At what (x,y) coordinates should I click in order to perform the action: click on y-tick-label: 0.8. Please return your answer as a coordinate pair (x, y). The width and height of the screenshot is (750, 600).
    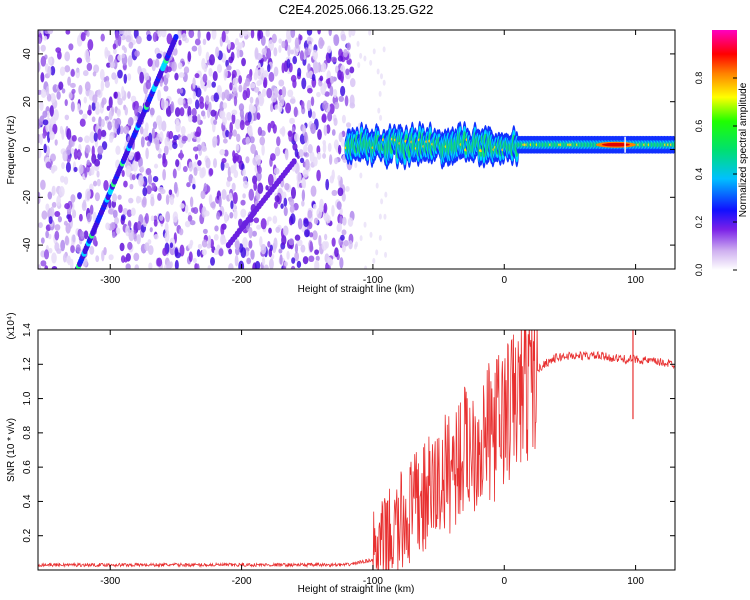
    Looking at the image, I should click on (27, 432).